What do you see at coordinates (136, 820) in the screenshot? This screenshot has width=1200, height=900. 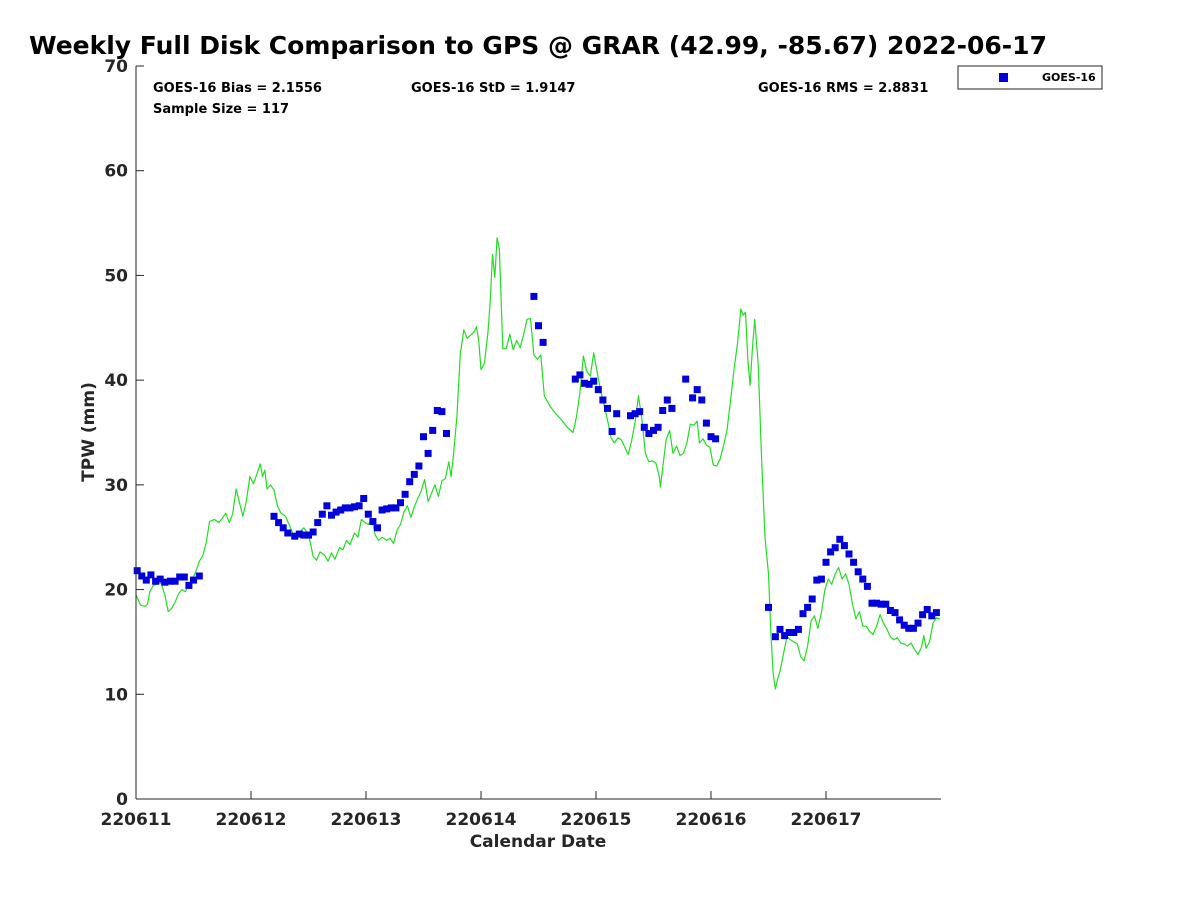 I see `x-tick-label: 220611` at bounding box center [136, 820].